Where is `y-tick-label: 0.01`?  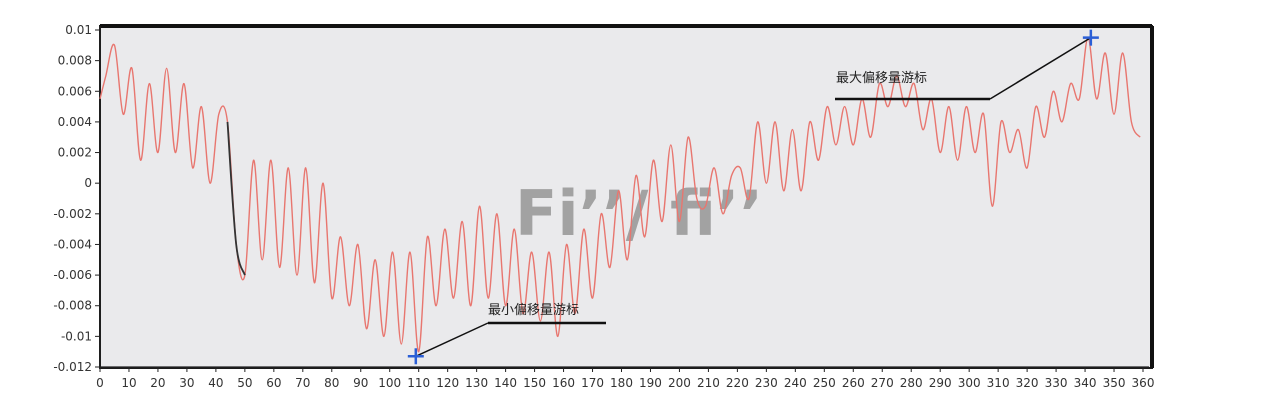 y-tick-label: 0.01 is located at coordinates (78, 30).